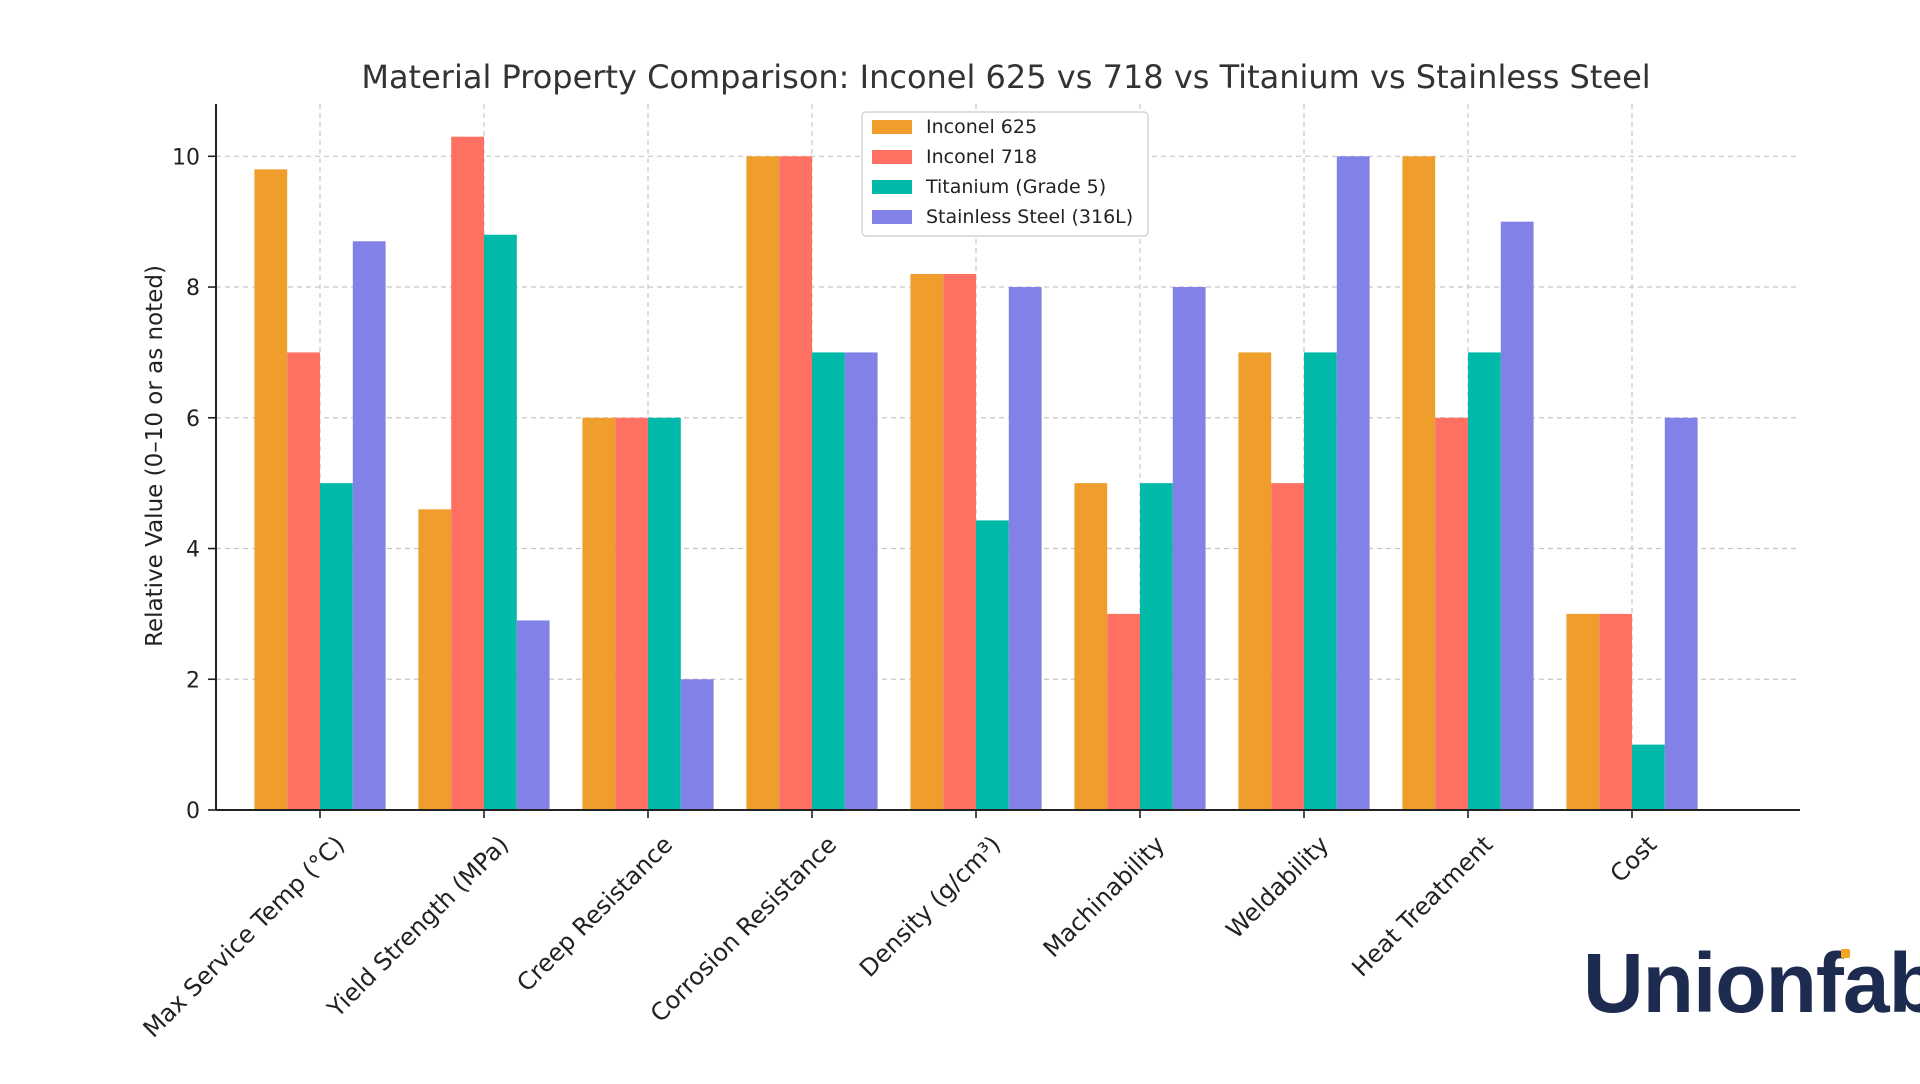 The height and width of the screenshot is (1084, 1920). What do you see at coordinates (981, 127) in the screenshot?
I see `legend-label: Inconel 625` at bounding box center [981, 127].